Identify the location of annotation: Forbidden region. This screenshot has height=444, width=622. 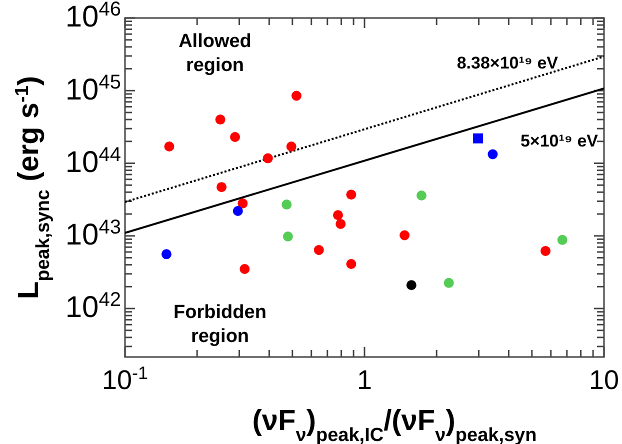
(220, 324).